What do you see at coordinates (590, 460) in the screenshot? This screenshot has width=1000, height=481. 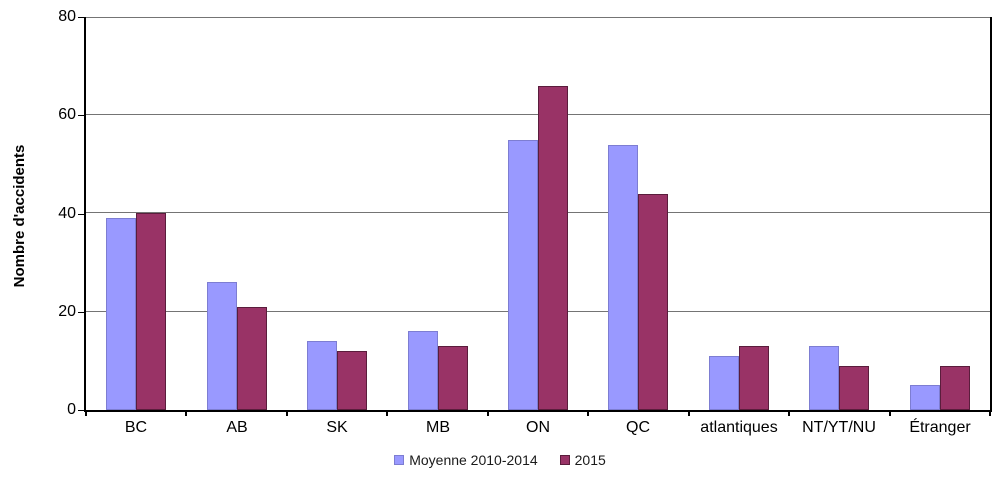 I see `legend-label-2015: 2015` at bounding box center [590, 460].